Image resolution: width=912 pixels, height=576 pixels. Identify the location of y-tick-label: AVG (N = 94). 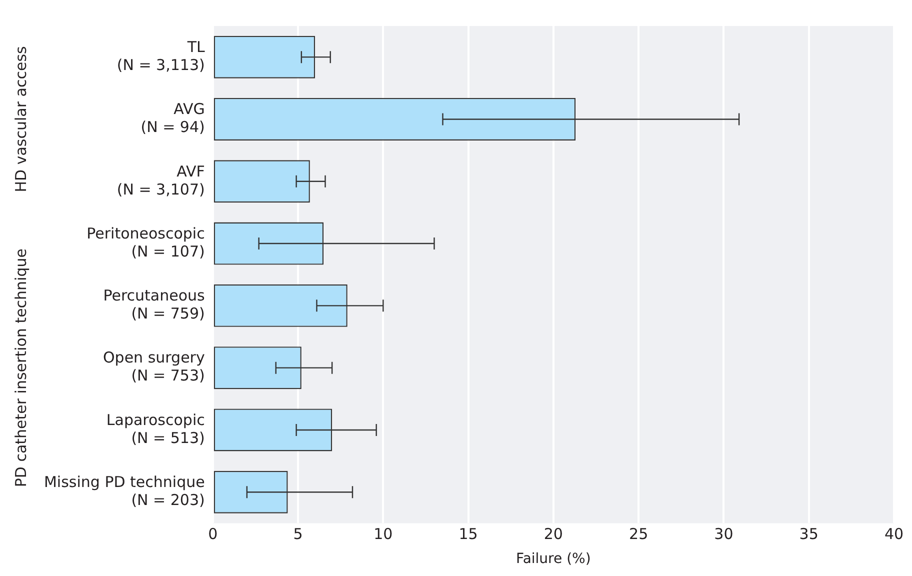
(172, 118).